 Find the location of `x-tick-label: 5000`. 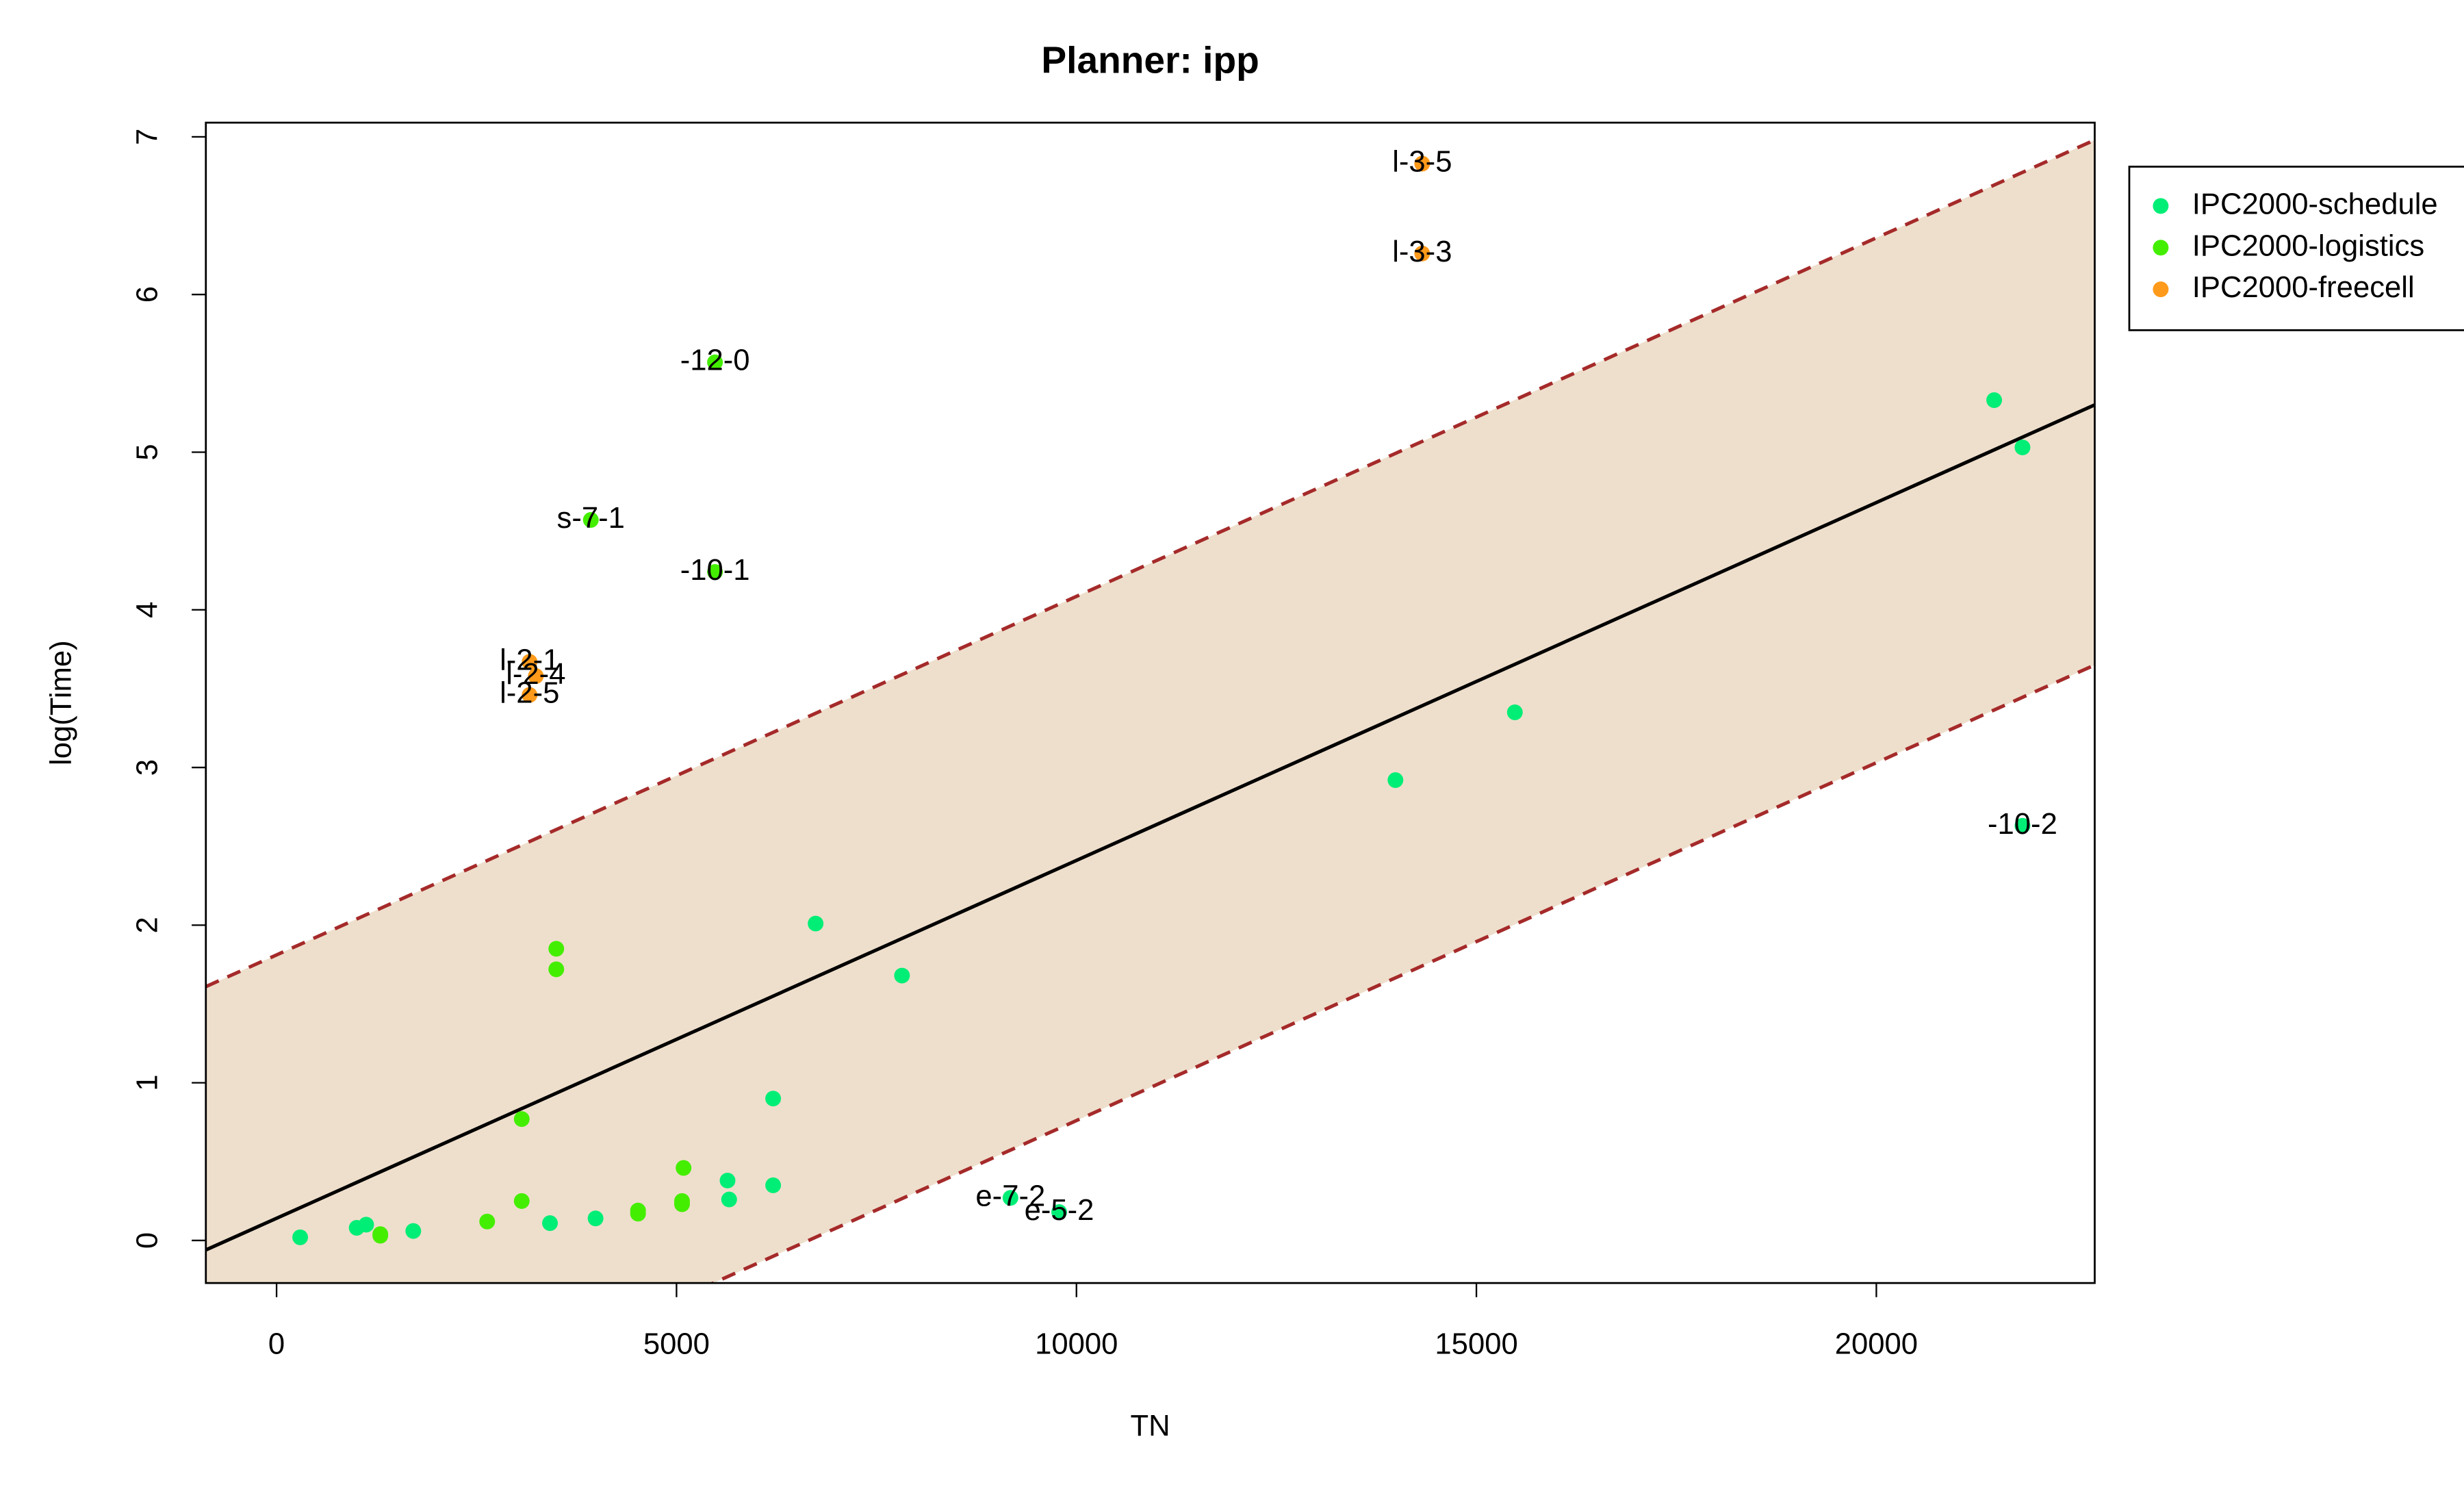

x-tick-label: 5000 is located at coordinates (676, 1344).